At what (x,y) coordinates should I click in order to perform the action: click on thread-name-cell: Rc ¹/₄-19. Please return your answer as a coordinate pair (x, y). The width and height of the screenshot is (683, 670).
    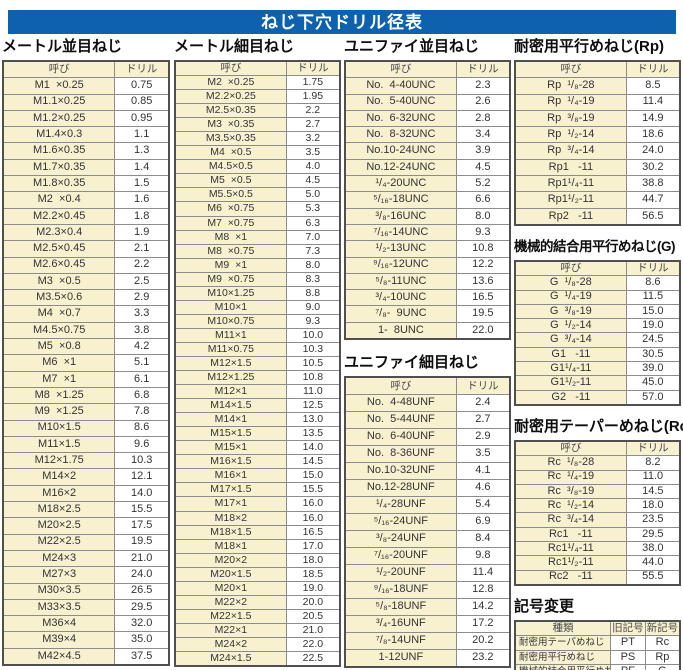
    Looking at the image, I should click on (570, 477).